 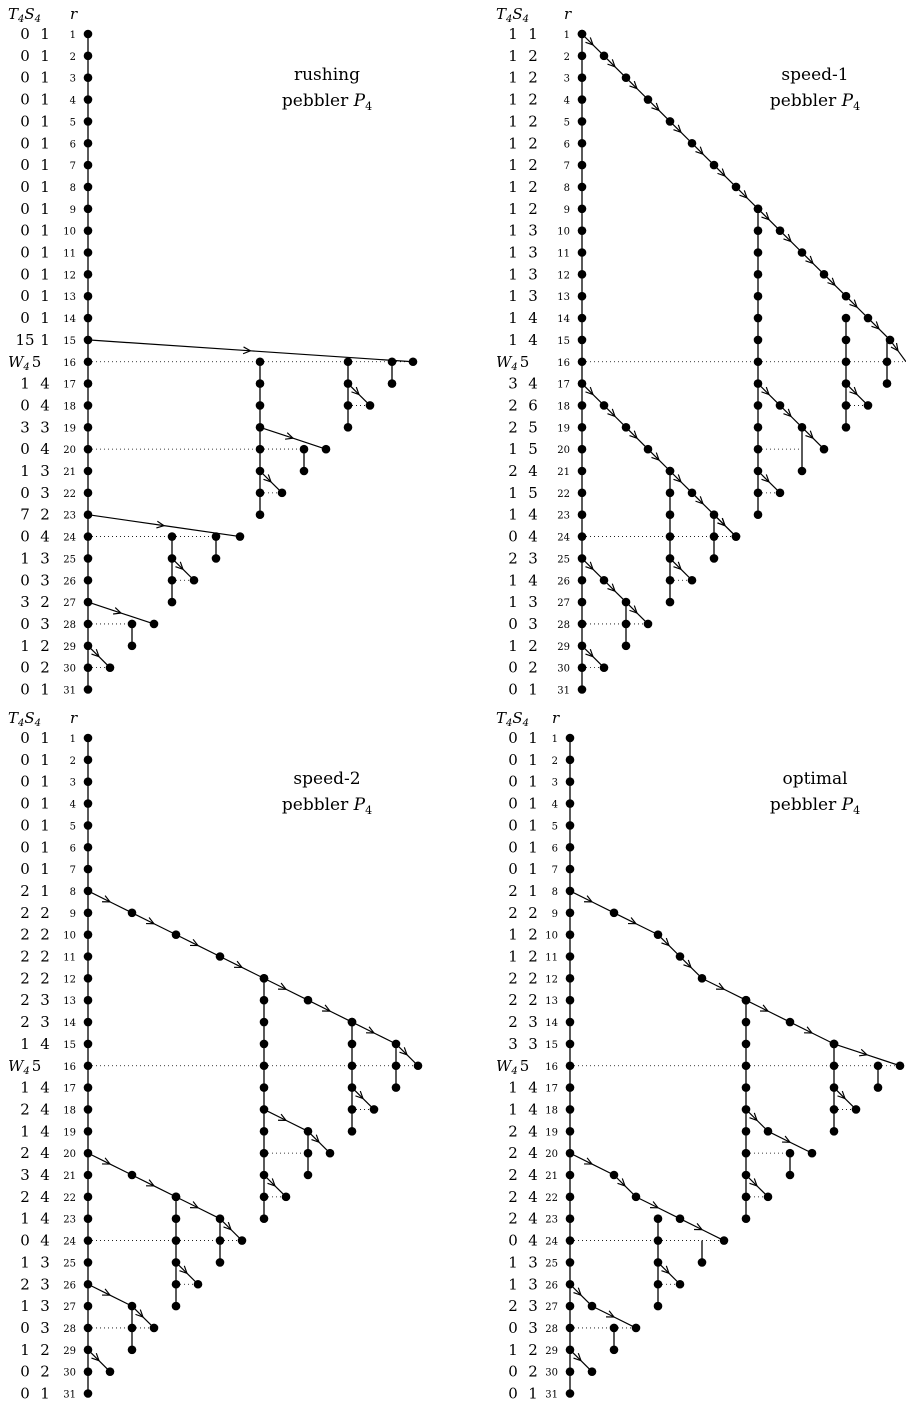 What do you see at coordinates (513, 1044) in the screenshot?
I see `row-T-value: 3` at bounding box center [513, 1044].